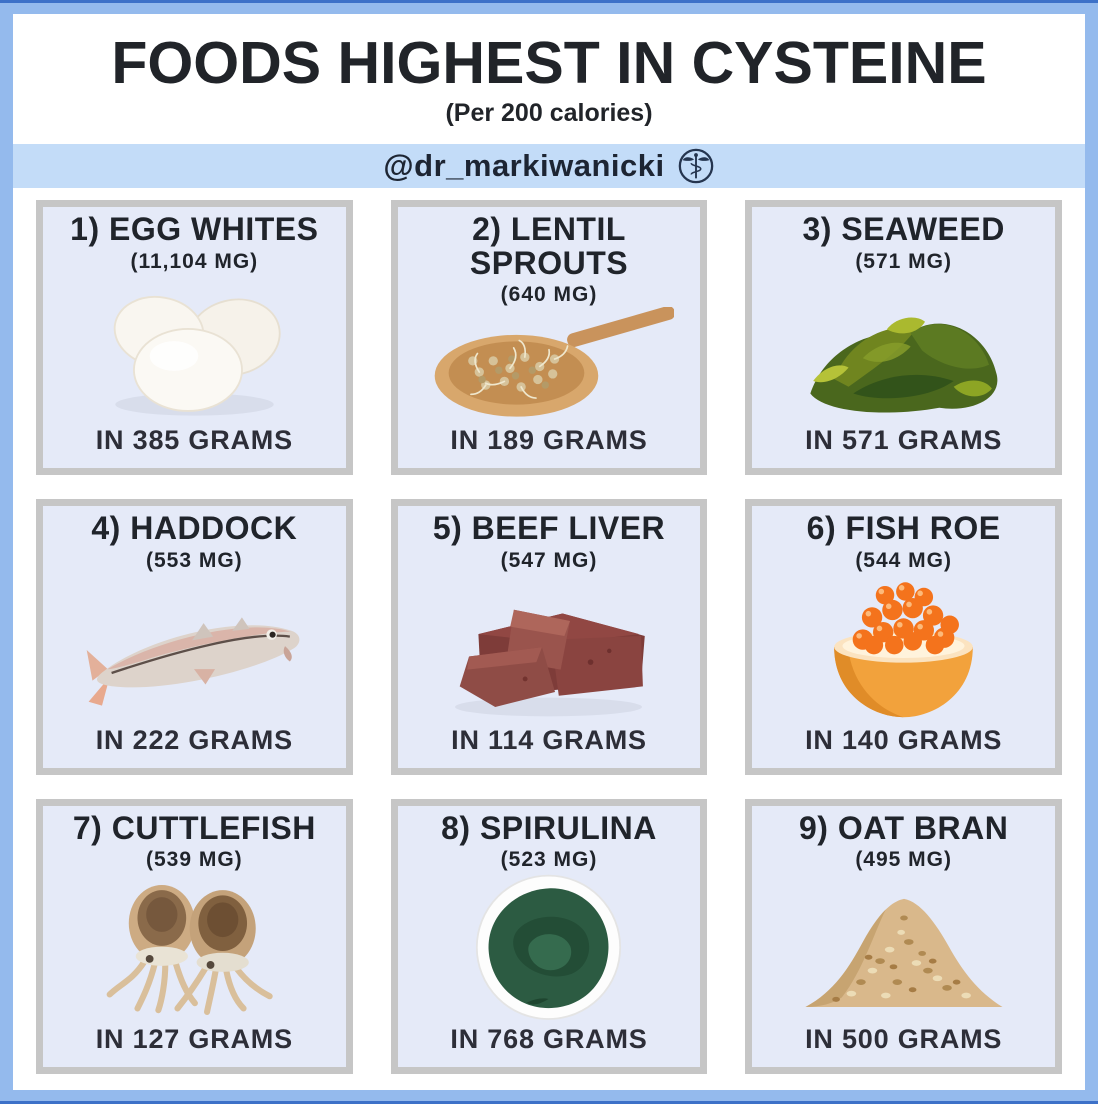  I want to click on food-serving: IN 114 GRAMS, so click(549, 739).